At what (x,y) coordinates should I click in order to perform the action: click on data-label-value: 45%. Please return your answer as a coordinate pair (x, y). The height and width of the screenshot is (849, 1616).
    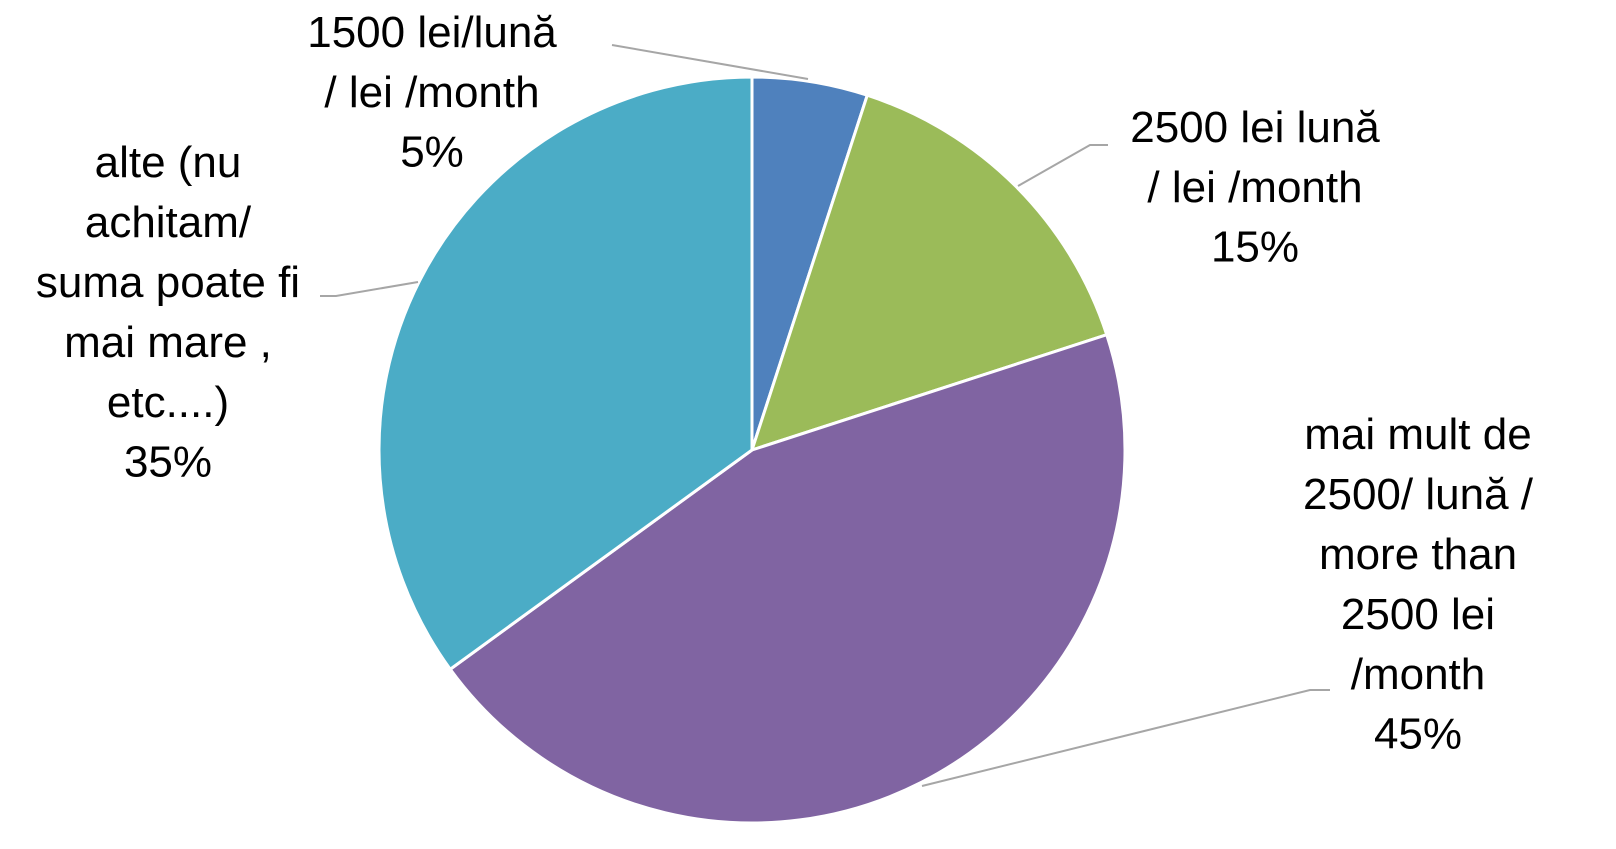
    Looking at the image, I should click on (1418, 734).